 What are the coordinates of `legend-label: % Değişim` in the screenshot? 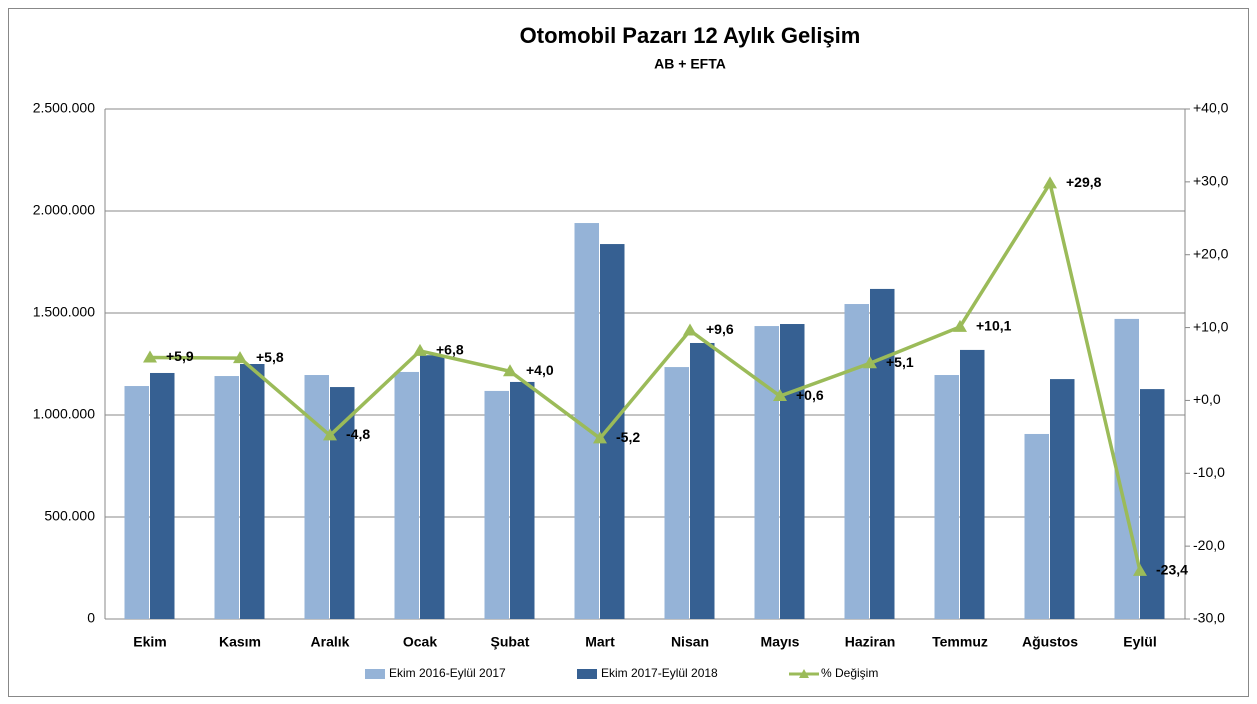 It's located at (849, 673).